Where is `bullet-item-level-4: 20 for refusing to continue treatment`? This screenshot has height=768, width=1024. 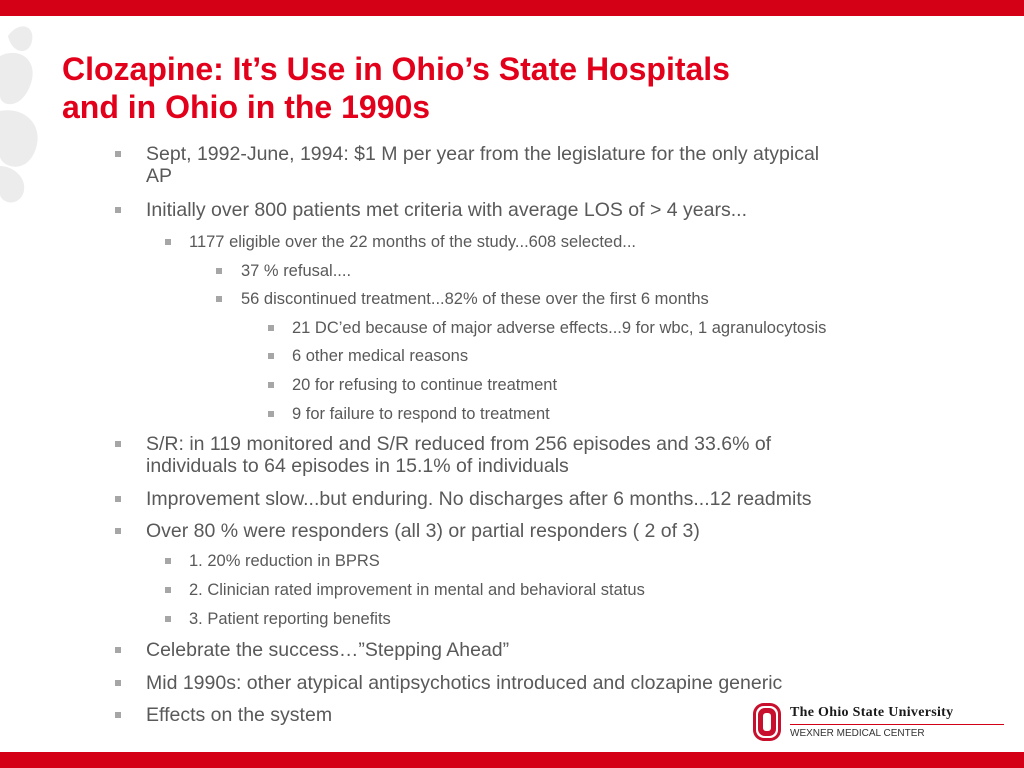
bullet-item-level-4: 20 for refusing to continue treatment is located at coordinates (413, 385).